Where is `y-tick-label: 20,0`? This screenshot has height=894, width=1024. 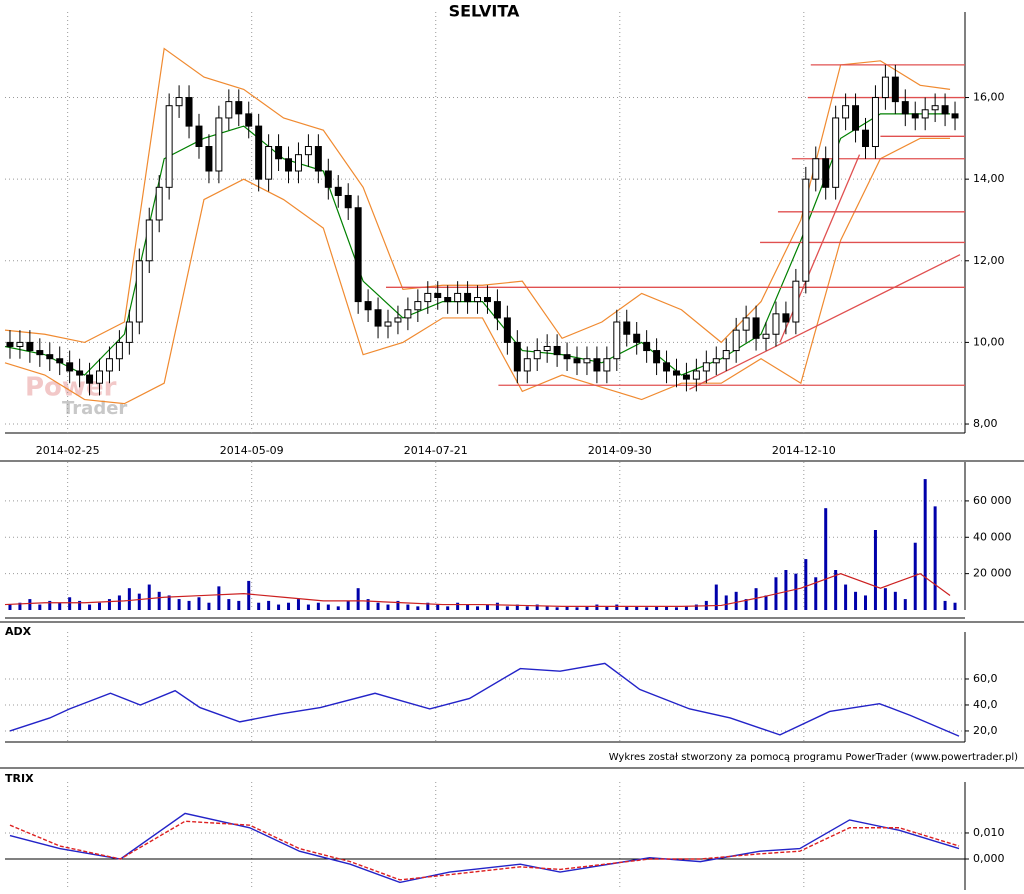 y-tick-label: 20,0 is located at coordinates (985, 730).